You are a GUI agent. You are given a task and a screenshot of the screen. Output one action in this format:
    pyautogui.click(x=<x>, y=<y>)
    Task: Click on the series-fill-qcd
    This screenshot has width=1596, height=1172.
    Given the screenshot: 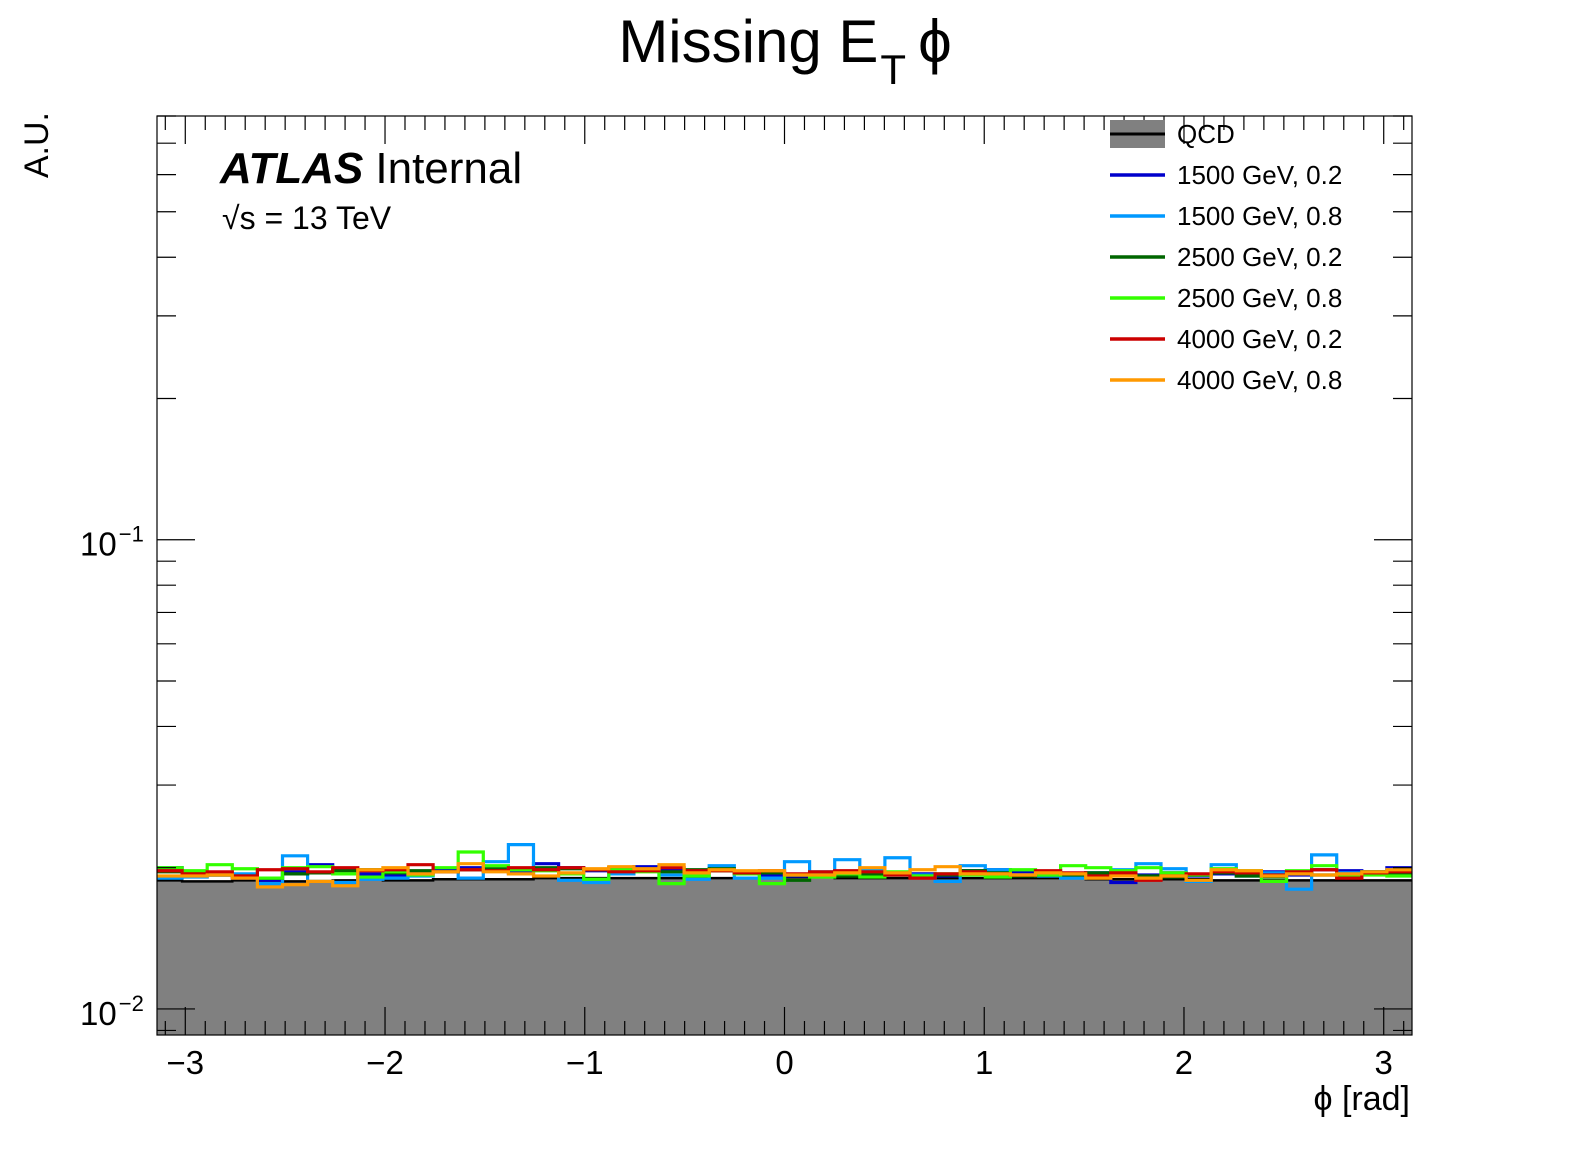 What is the action you would take?
    pyautogui.click(x=784, y=956)
    